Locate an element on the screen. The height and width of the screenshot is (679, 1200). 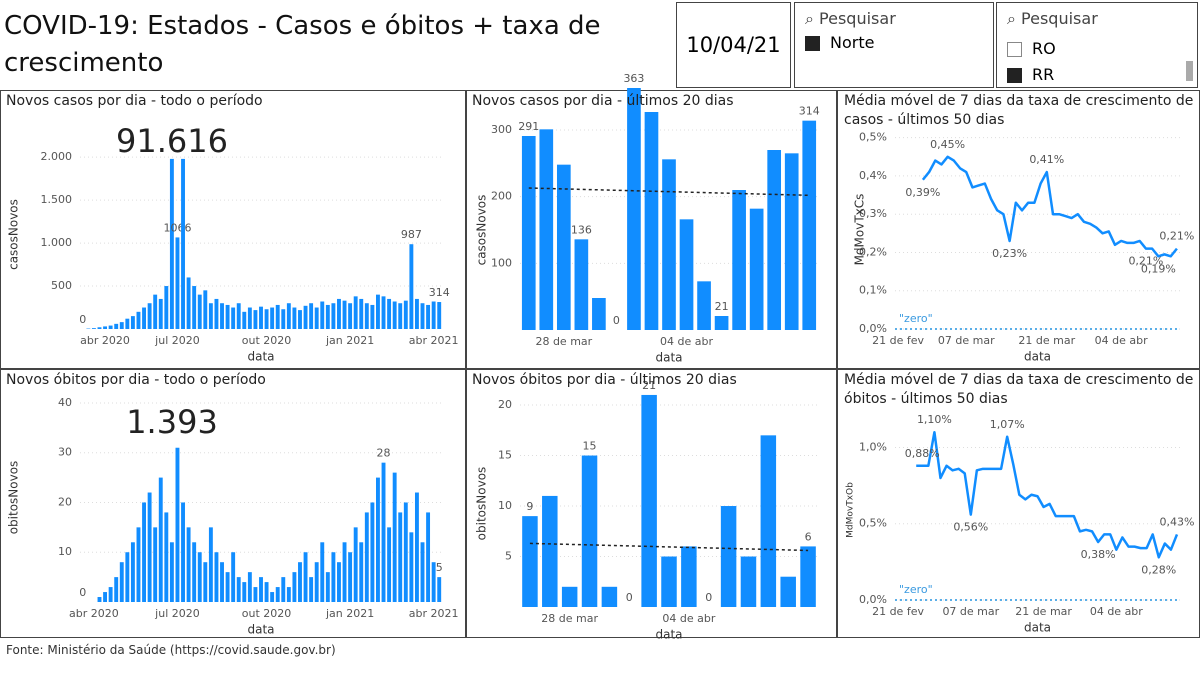
y-tick-label: 0,1% is located at coordinates (873, 290).